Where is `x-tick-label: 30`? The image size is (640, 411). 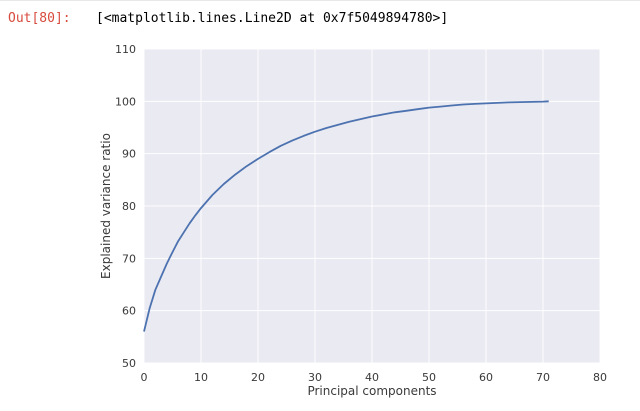
x-tick-label: 30 is located at coordinates (315, 377).